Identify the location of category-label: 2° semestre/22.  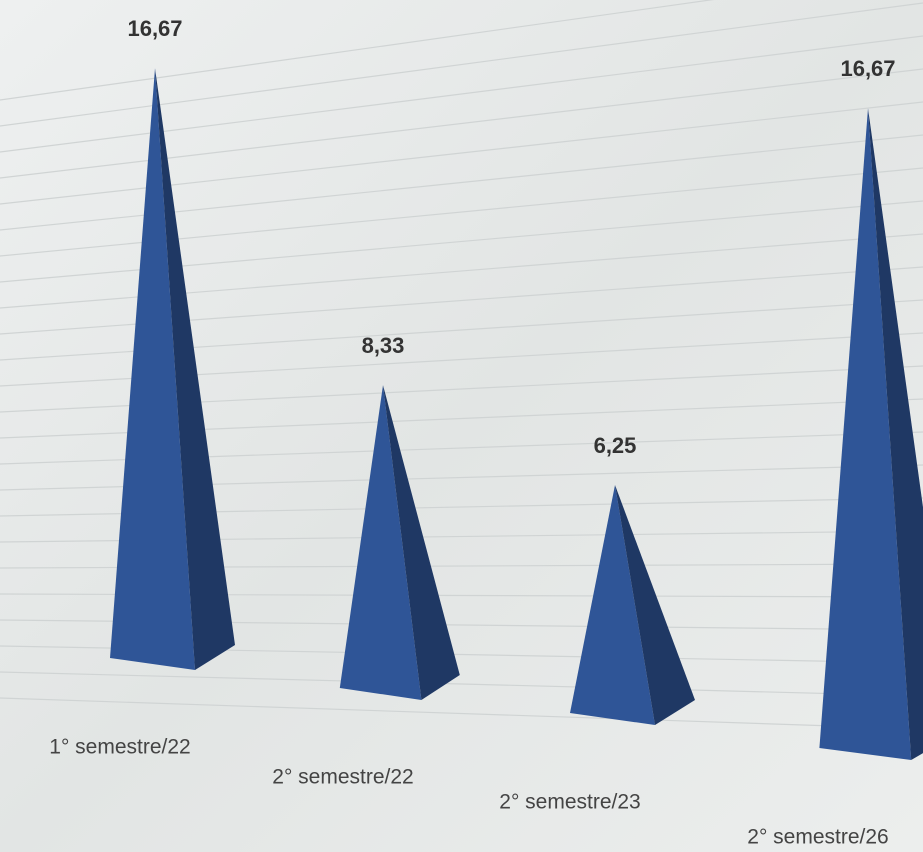
(342, 777).